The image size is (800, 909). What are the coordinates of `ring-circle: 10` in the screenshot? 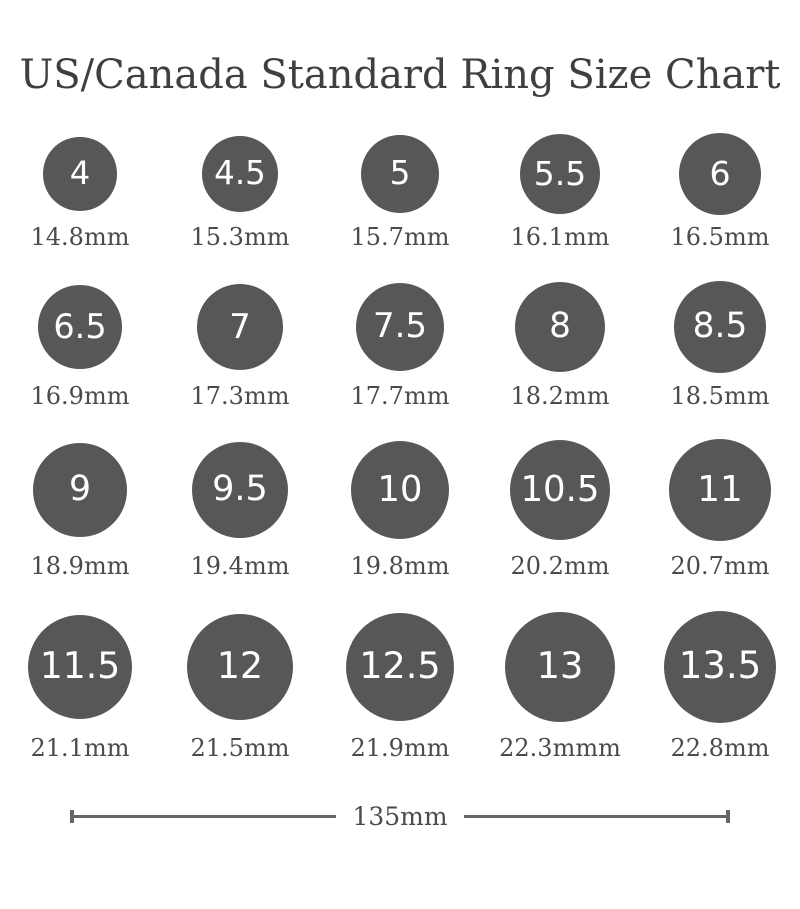 It's located at (400, 490).